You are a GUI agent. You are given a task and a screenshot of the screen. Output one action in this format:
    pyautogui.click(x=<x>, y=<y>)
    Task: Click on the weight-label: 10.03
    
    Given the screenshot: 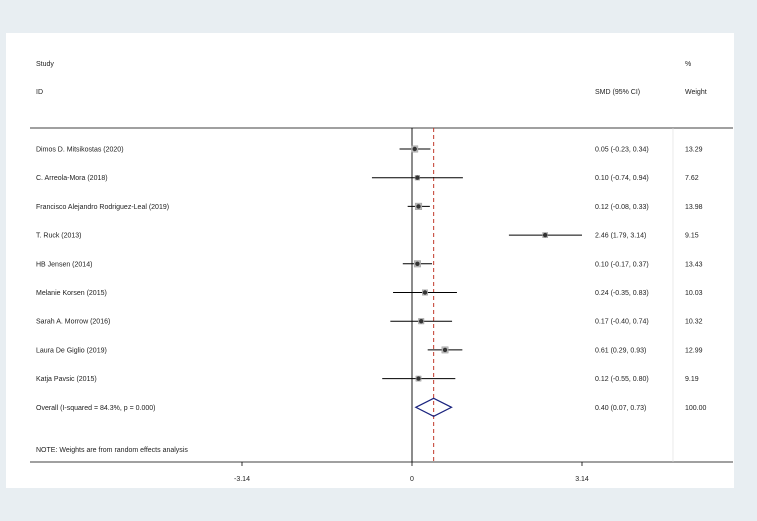 What is the action you would take?
    pyautogui.click(x=694, y=293)
    